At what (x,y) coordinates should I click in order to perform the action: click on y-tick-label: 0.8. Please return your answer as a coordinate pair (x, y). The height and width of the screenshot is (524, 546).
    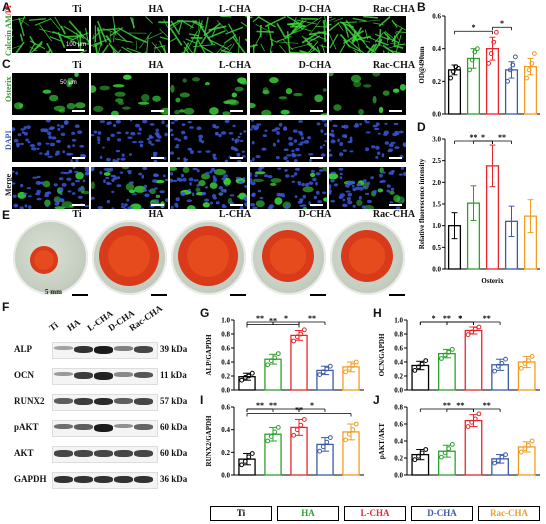
    Looking at the image, I should click on (398, 335).